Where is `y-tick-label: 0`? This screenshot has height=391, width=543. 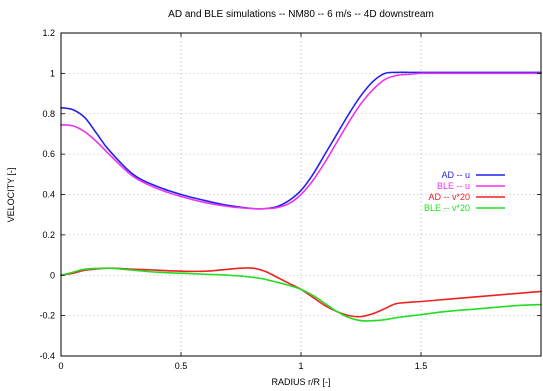
y-tick-label: 0 is located at coordinates (52, 275).